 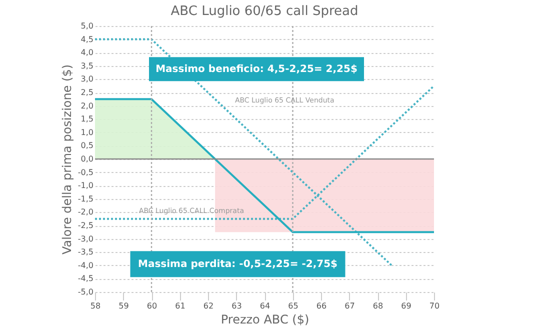 I want to click on x-tick-label: 68, so click(x=378, y=306).